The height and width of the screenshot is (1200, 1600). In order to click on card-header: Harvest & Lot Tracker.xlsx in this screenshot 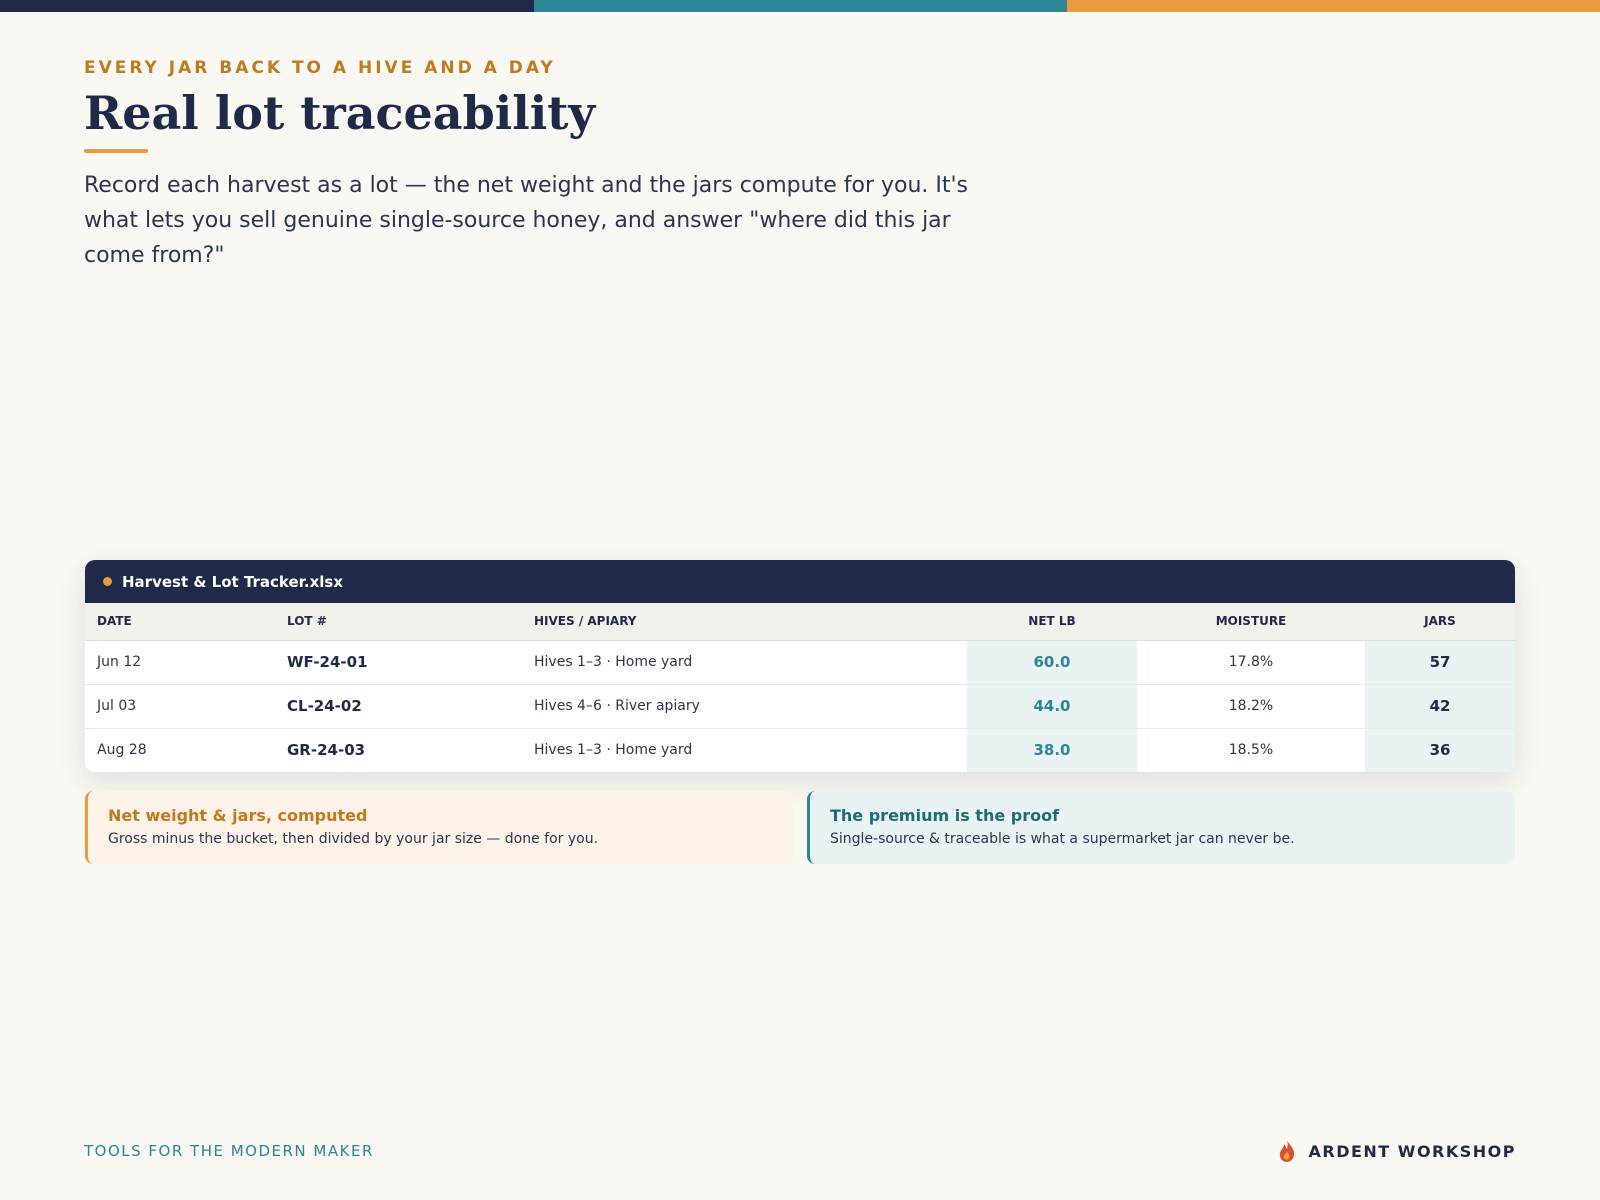, I will do `click(800, 581)`.